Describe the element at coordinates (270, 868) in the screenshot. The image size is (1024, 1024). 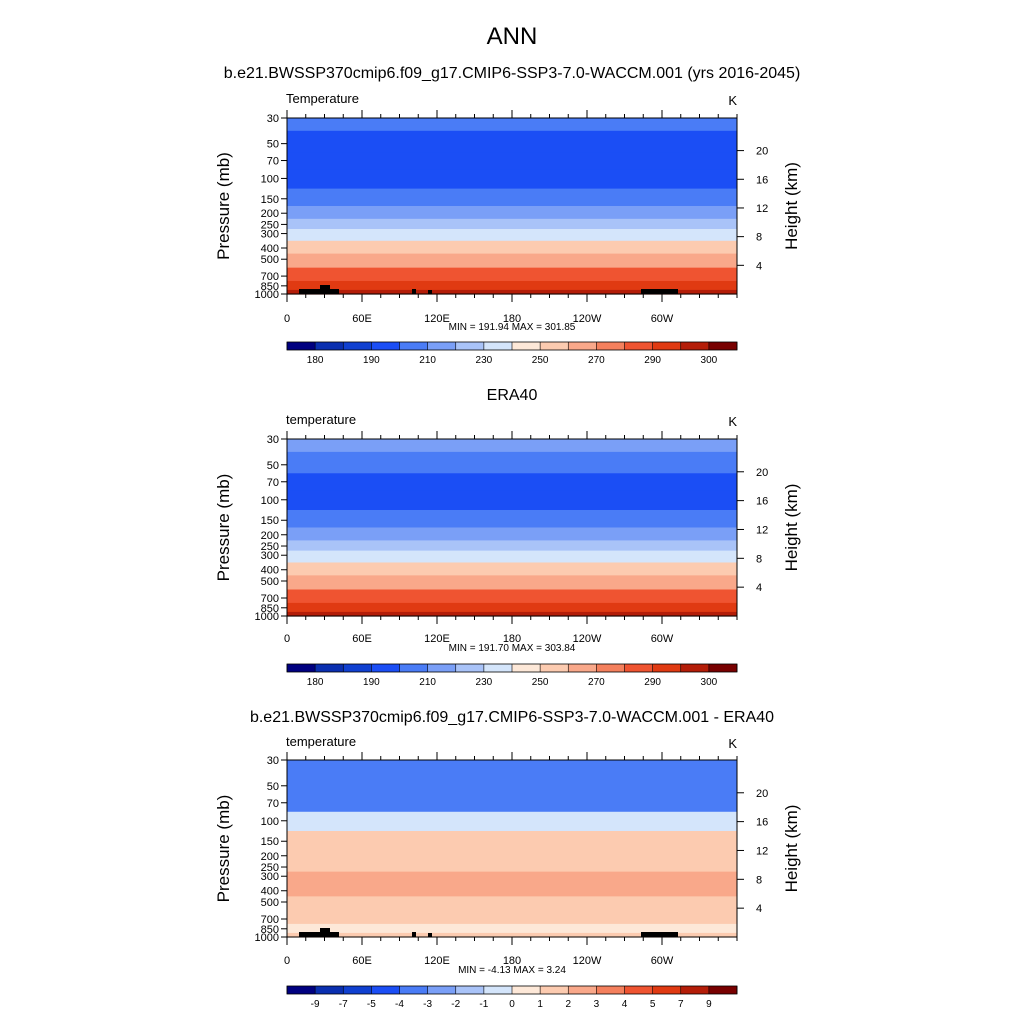
I see `pressure-tick-label: 250` at that location.